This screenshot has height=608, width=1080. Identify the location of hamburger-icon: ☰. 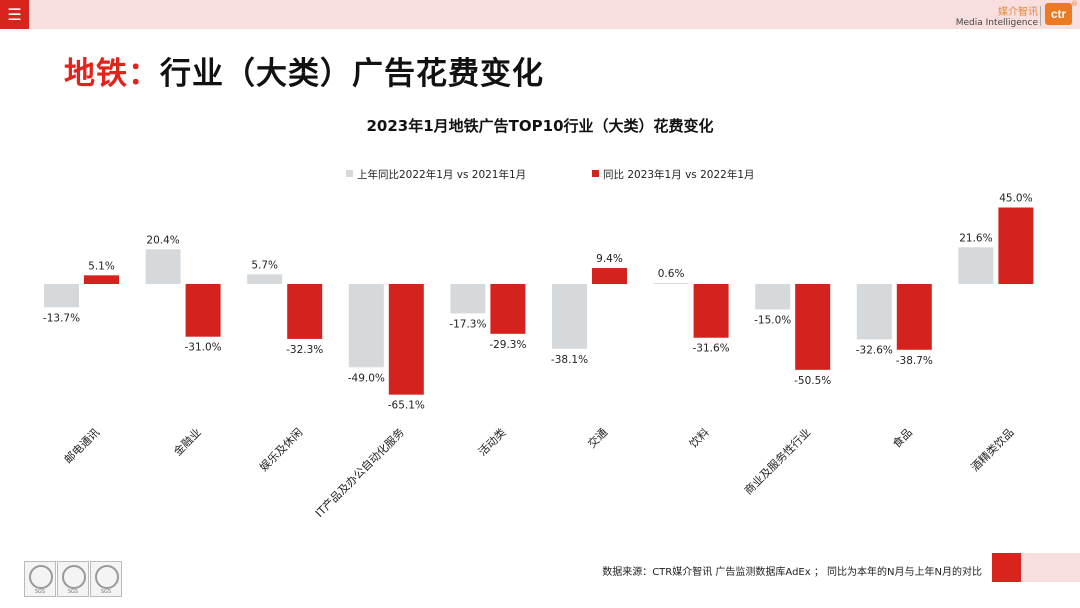
(14, 14).